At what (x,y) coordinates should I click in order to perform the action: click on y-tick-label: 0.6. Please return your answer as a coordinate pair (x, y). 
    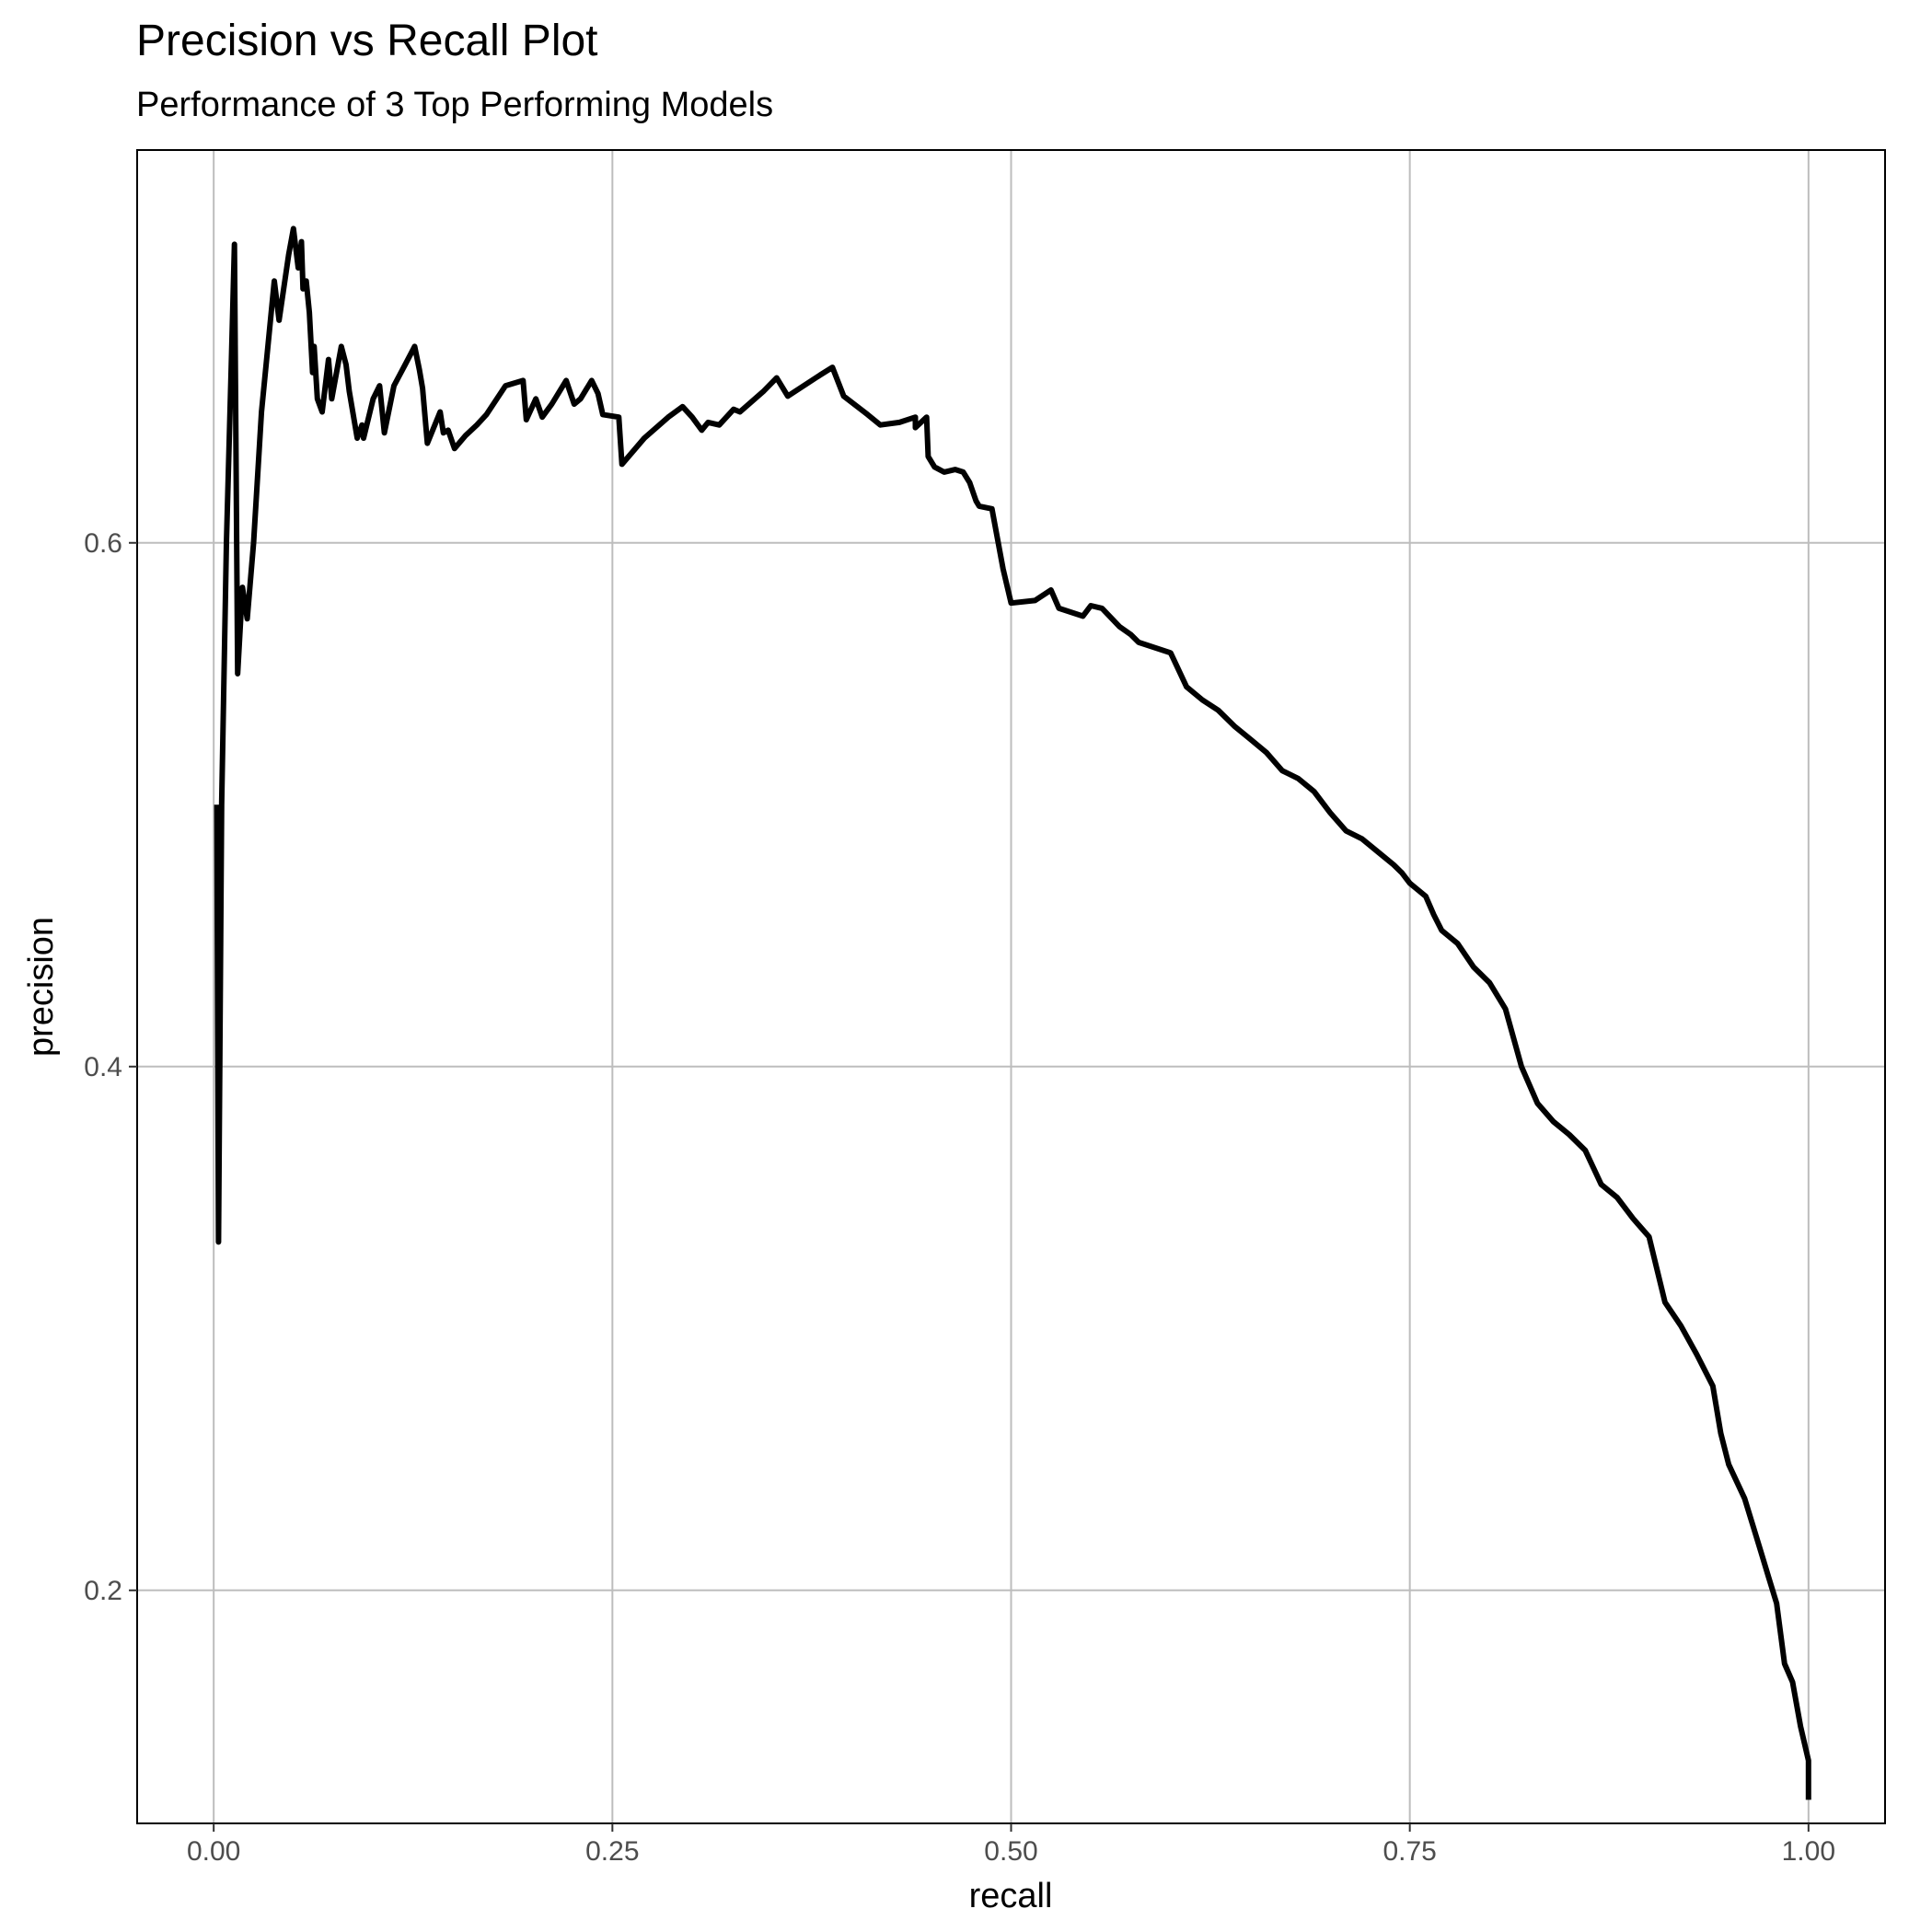
    Looking at the image, I should click on (103, 543).